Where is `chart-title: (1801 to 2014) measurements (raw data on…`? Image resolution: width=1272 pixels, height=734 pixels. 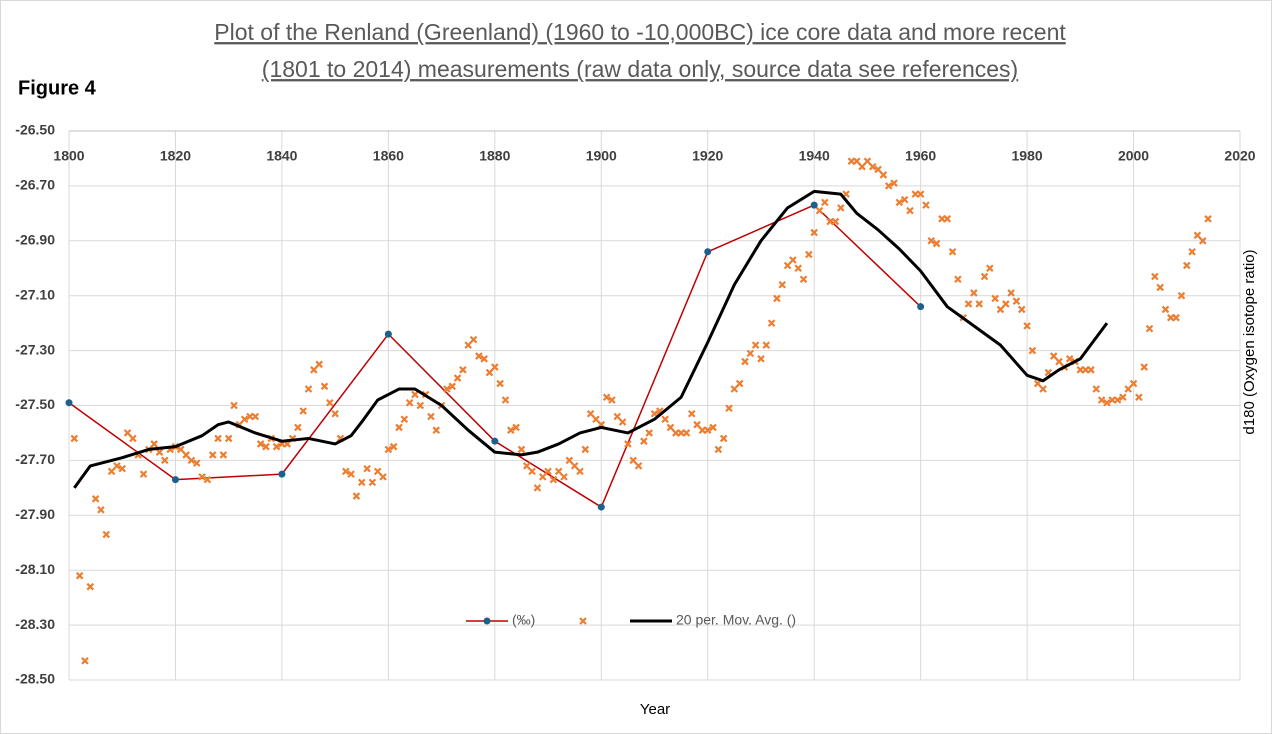 chart-title: (1801 to 2014) measurements (raw data on… is located at coordinates (640, 69).